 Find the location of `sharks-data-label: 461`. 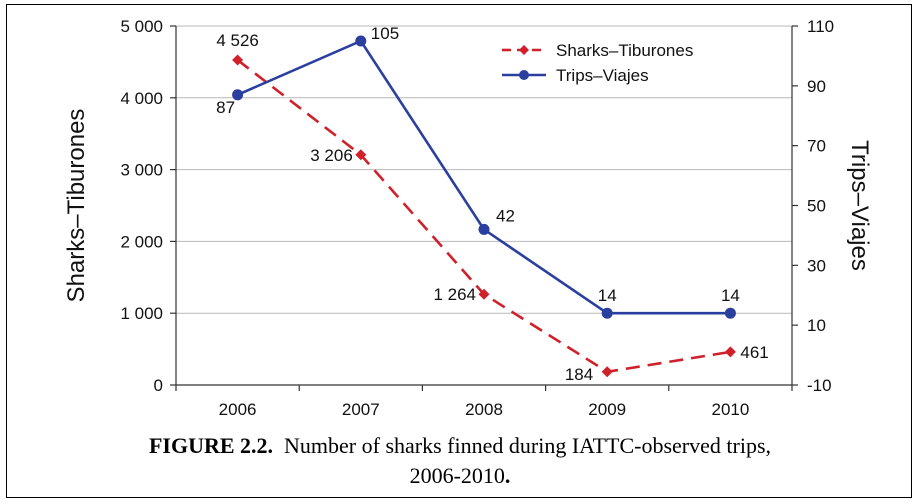

sharks-data-label: 461 is located at coordinates (754, 352).